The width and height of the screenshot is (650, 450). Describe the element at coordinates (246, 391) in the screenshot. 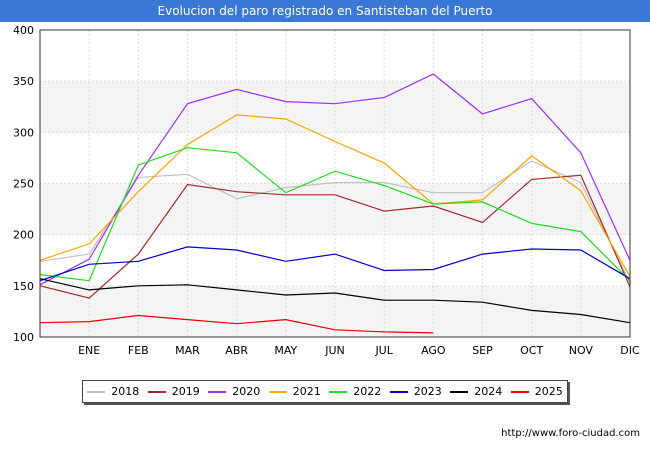

I see `legend-label: 2020` at that location.